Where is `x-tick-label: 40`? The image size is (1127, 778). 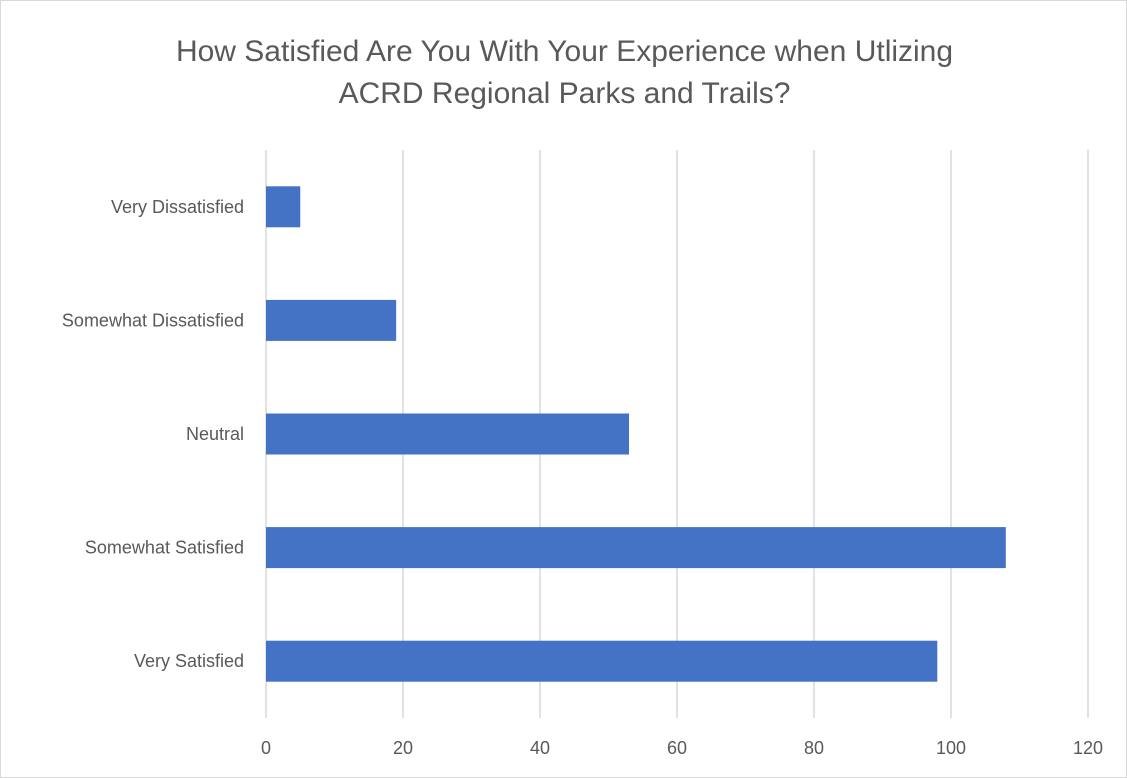
x-tick-label: 40 is located at coordinates (540, 748).